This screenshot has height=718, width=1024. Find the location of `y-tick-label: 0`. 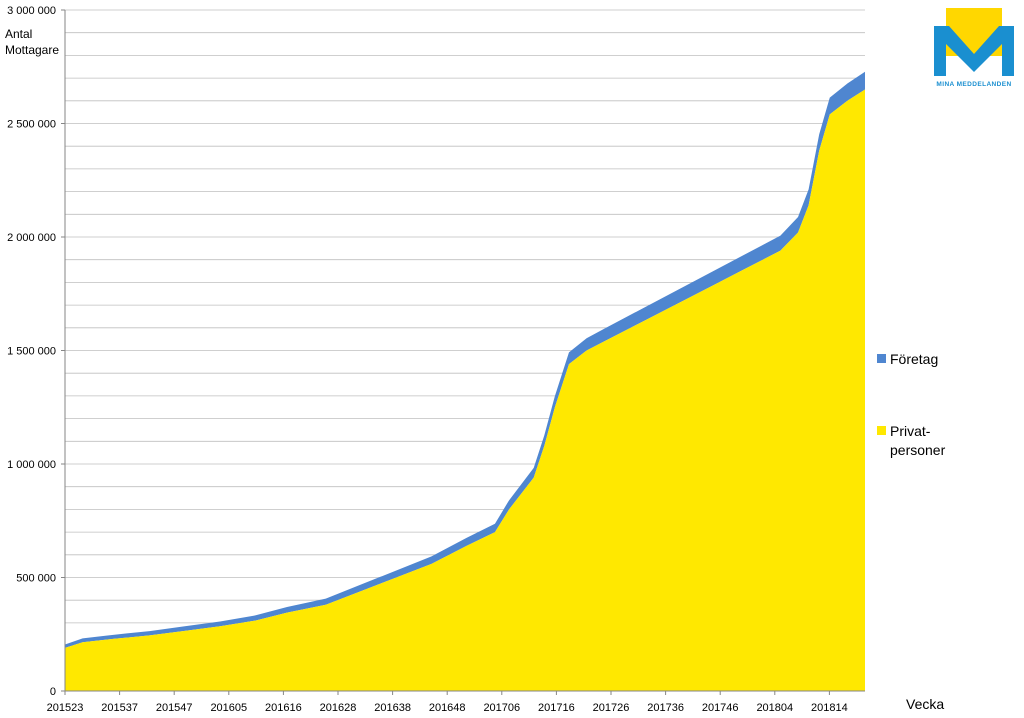

y-tick-label: 0 is located at coordinates (53, 692).